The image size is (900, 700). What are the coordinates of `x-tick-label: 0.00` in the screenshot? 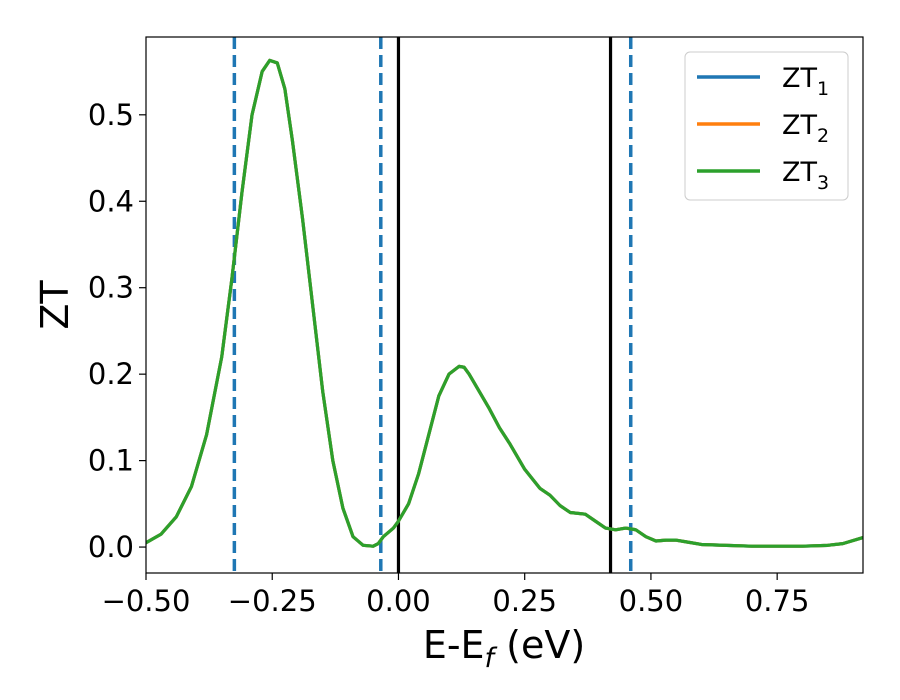 It's located at (398, 601).